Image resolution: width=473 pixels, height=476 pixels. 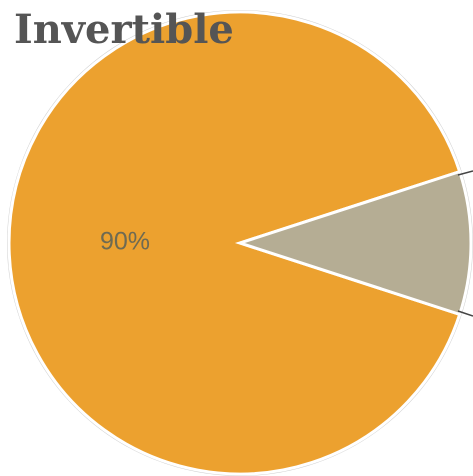 I want to click on data-label: 90%, so click(x=125, y=242).